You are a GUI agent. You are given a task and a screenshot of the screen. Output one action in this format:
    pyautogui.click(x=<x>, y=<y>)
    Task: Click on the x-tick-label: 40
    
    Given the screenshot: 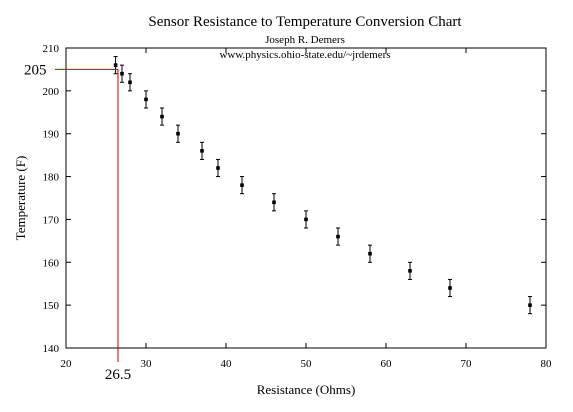 What is the action you would take?
    pyautogui.click(x=227, y=364)
    